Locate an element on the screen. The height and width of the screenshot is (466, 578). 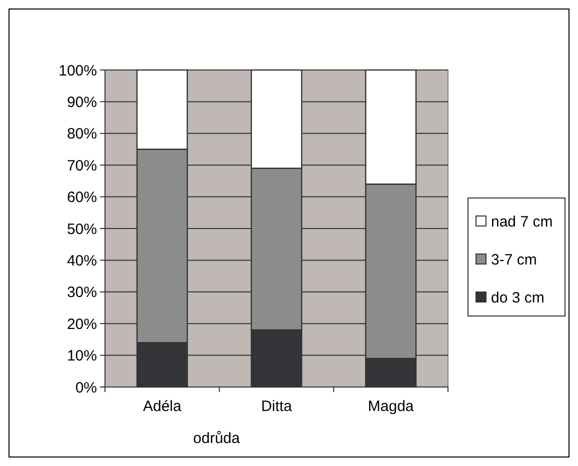
legend-label: nad 7 cm is located at coordinates (522, 221).